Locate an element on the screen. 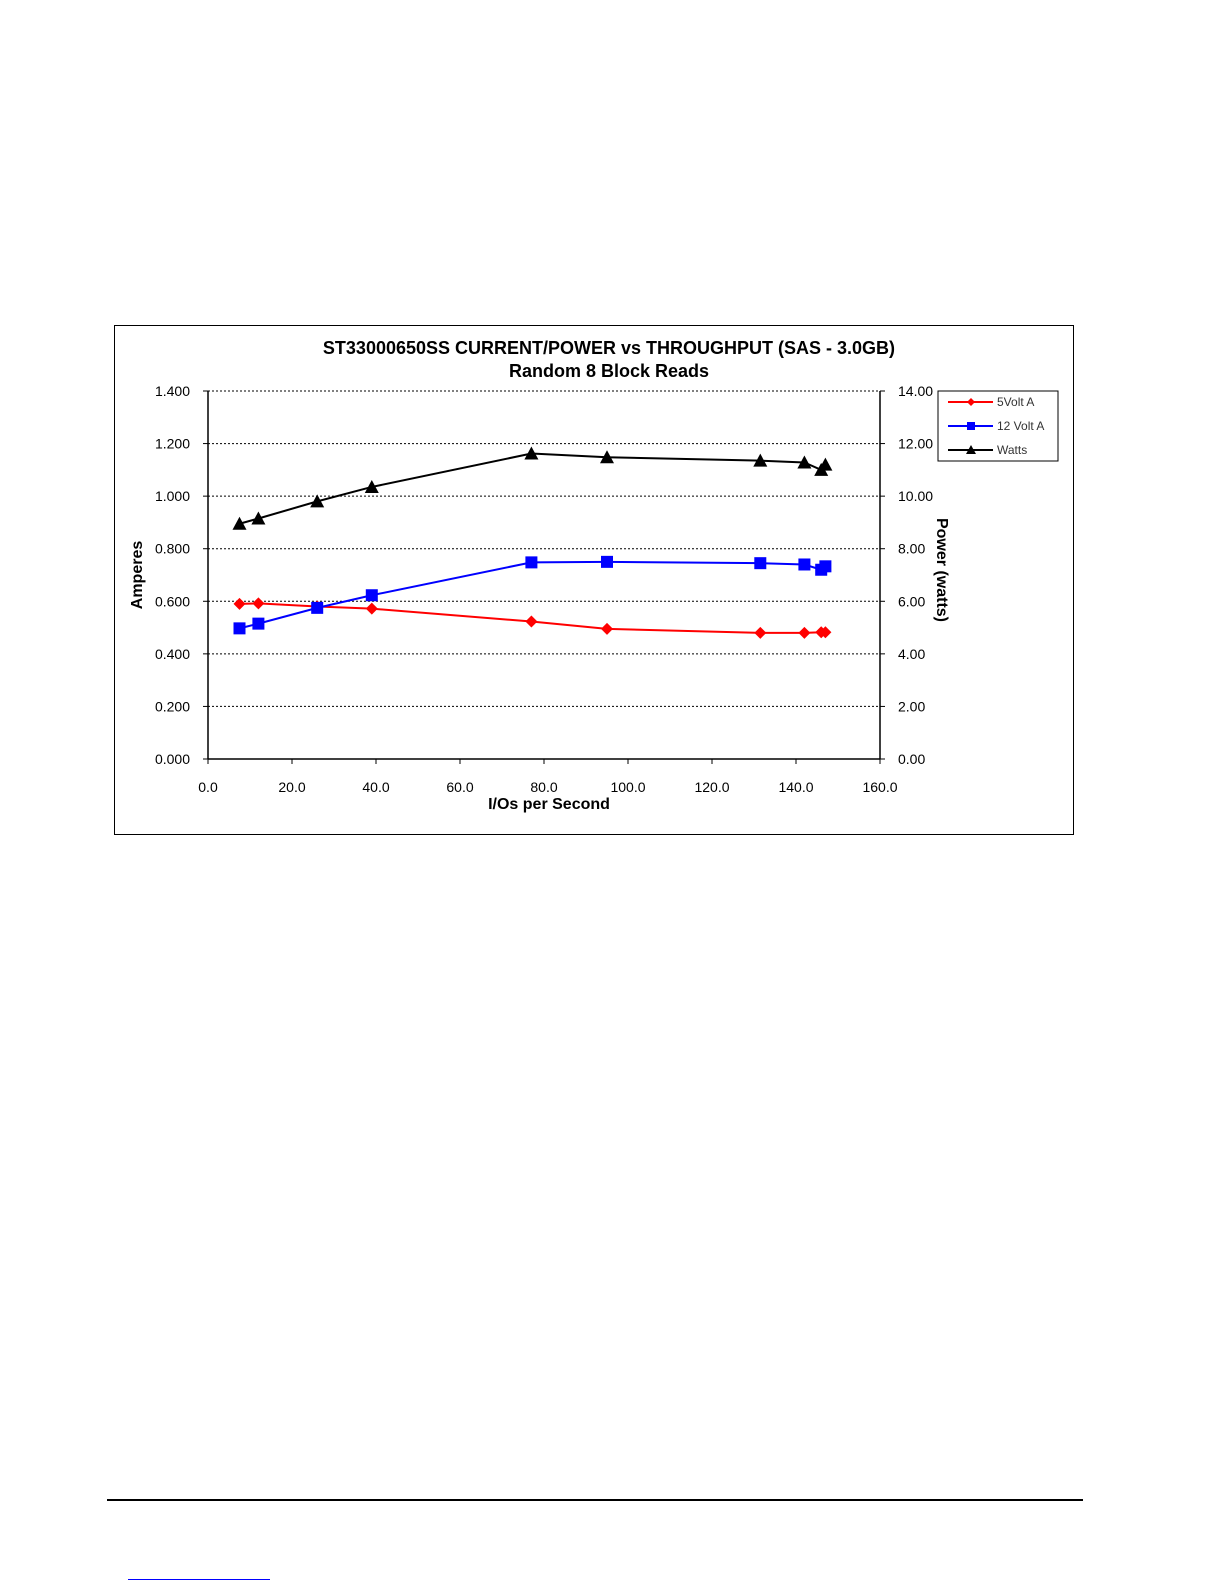 Image resolution: width=1225 pixels, height=1585 pixels. x-tick-label: 100.0 is located at coordinates (627, 787).